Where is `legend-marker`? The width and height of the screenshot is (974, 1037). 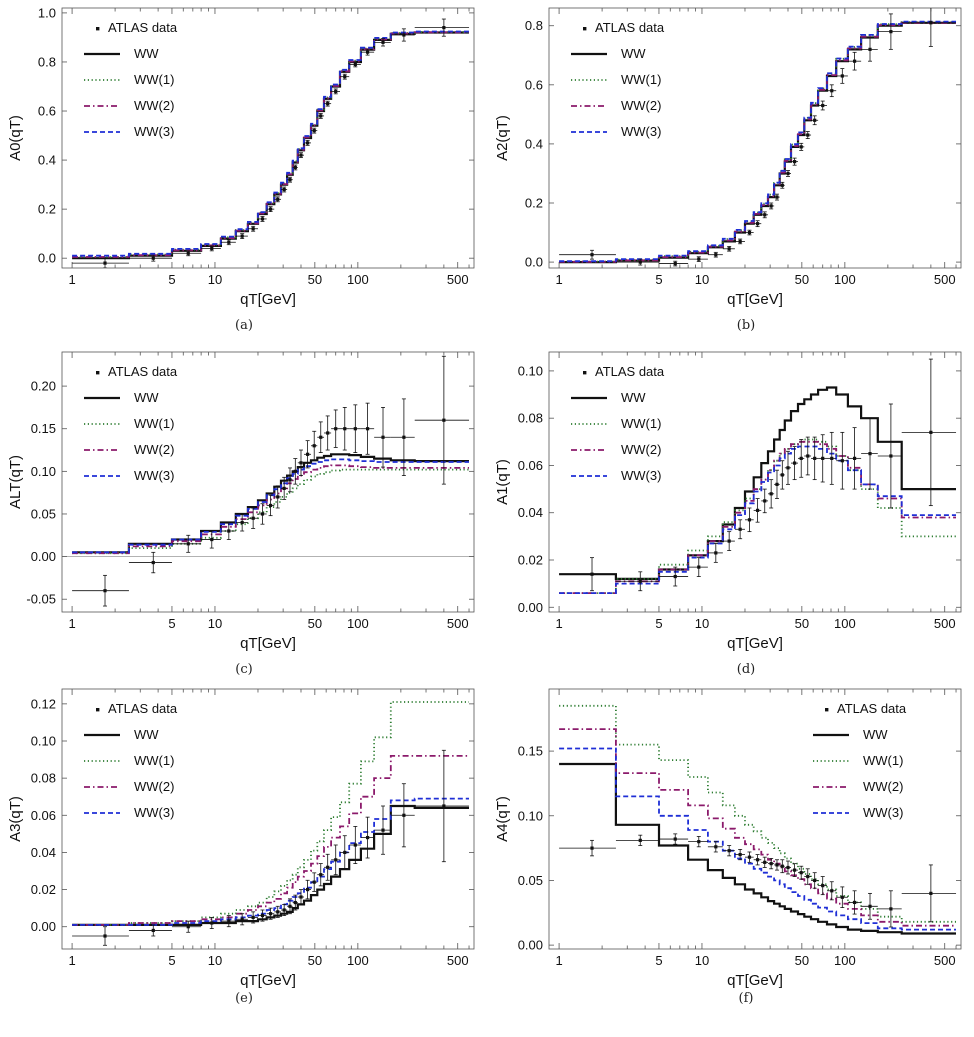
legend-marker is located at coordinates (98, 29).